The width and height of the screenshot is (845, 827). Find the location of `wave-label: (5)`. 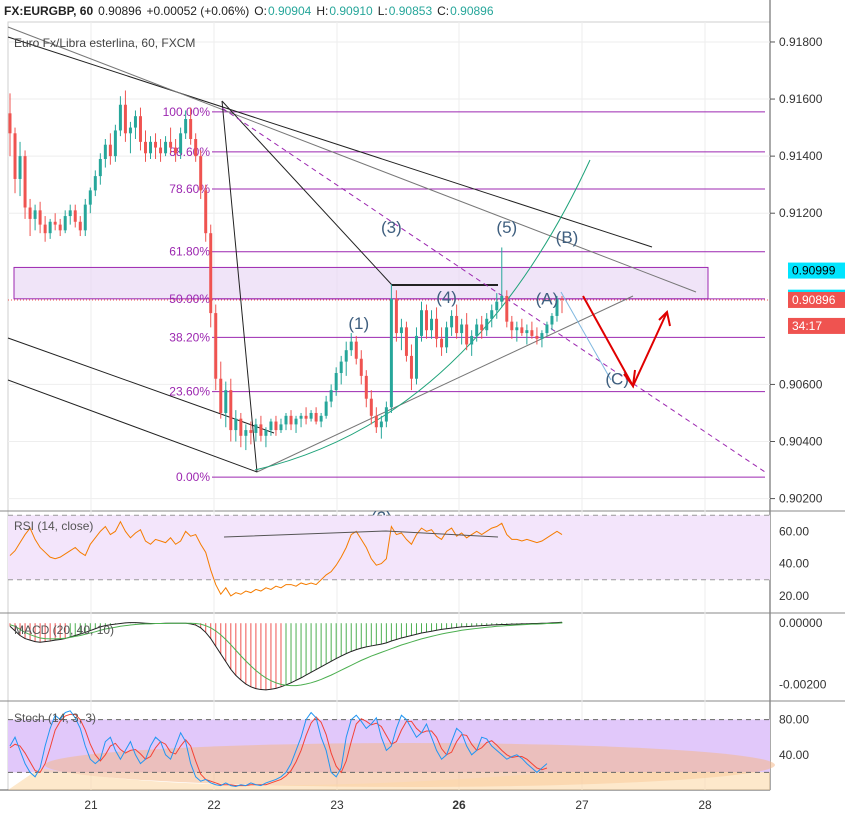

wave-label: (5) is located at coordinates (506, 227).